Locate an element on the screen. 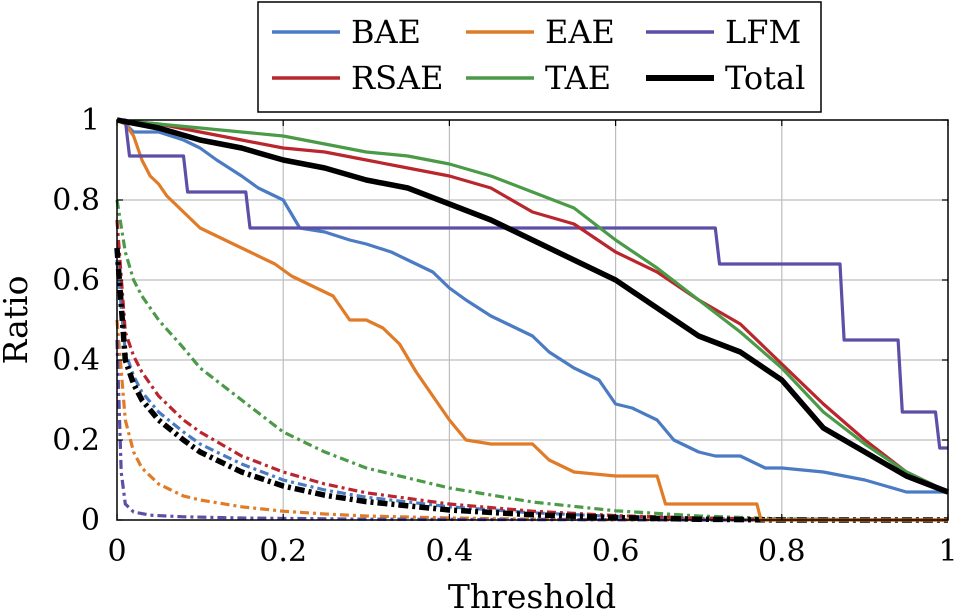  legend-label: Total is located at coordinates (765, 78).